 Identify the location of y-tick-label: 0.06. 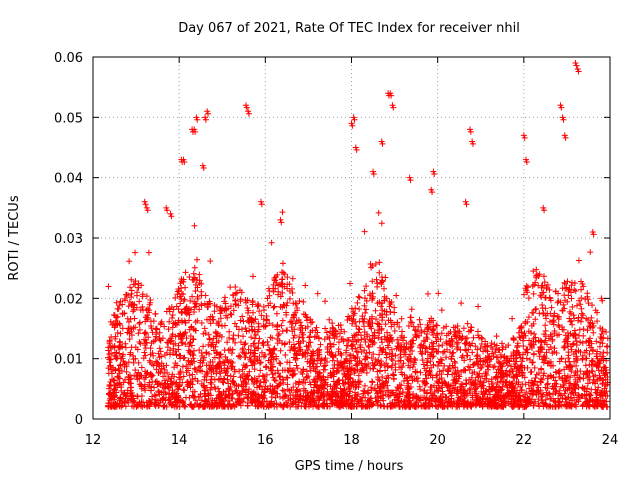
(68, 58).